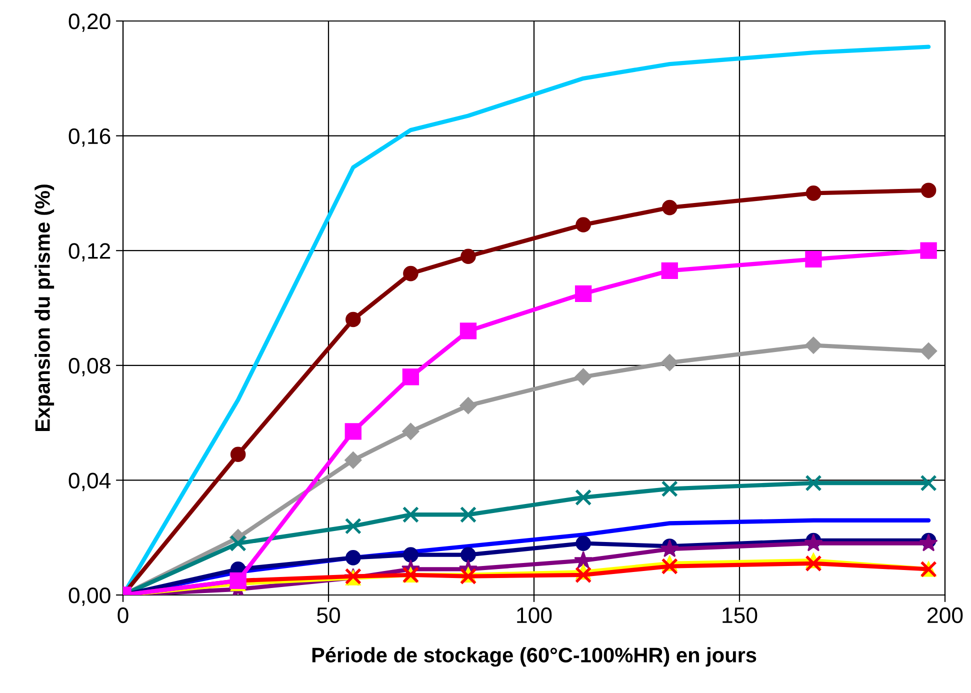 Image resolution: width=971 pixels, height=693 pixels. Describe the element at coordinates (123, 615) in the screenshot. I see `x-tick-label: 0` at that location.